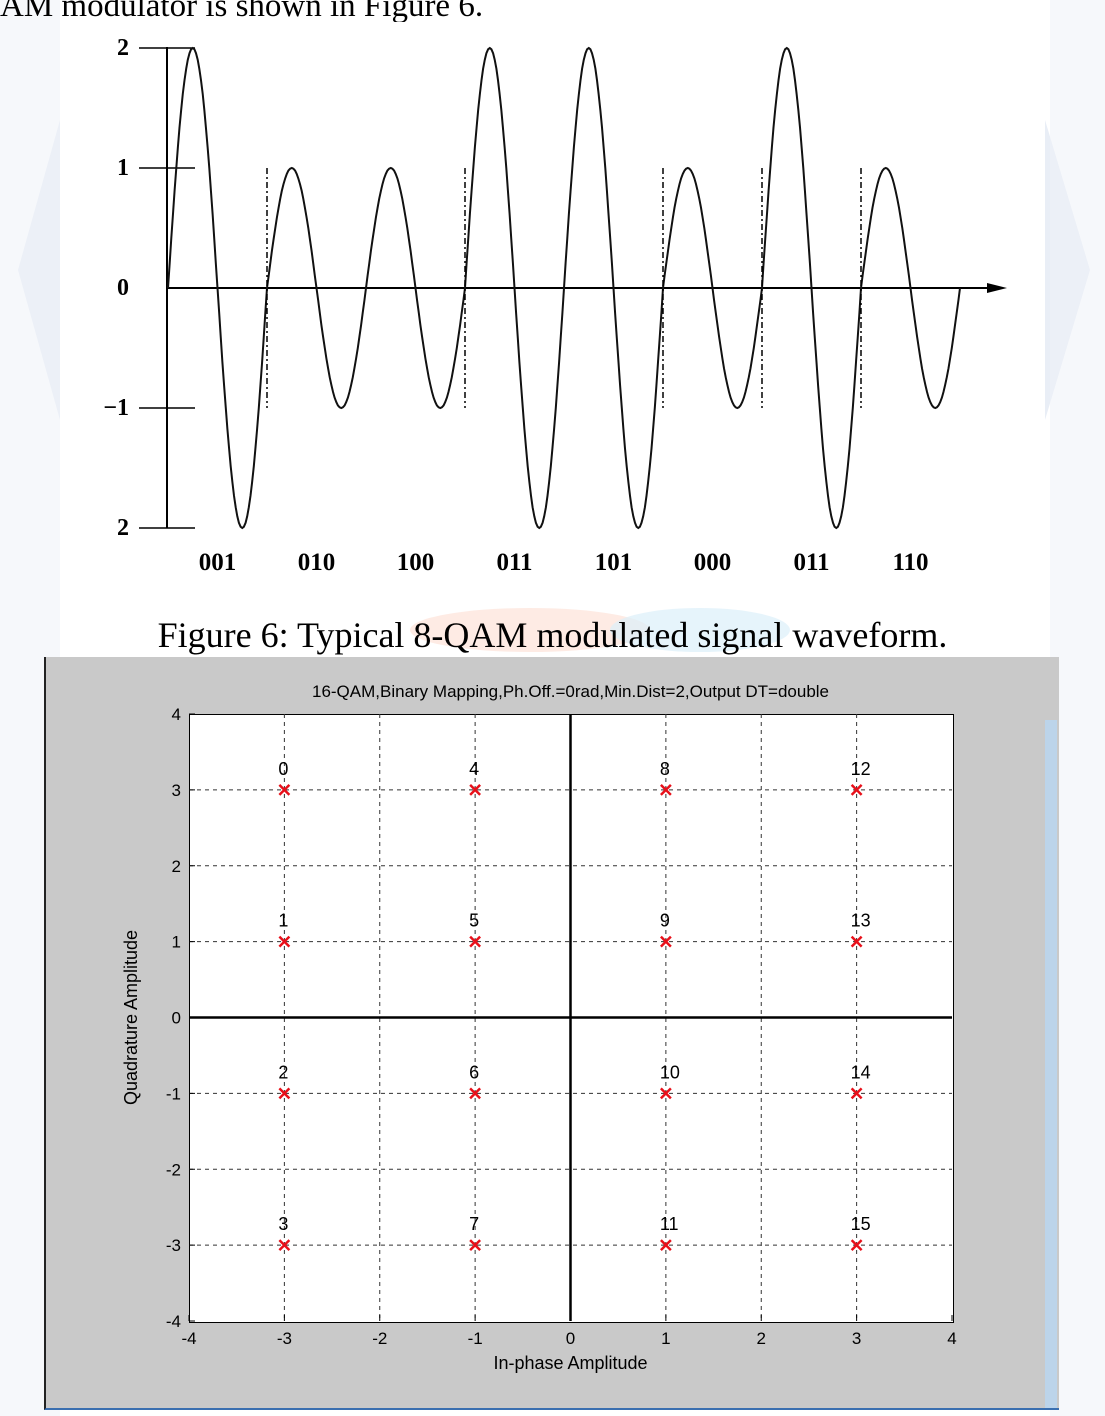  I want to click on y-tick-label: 1, so click(176, 942).